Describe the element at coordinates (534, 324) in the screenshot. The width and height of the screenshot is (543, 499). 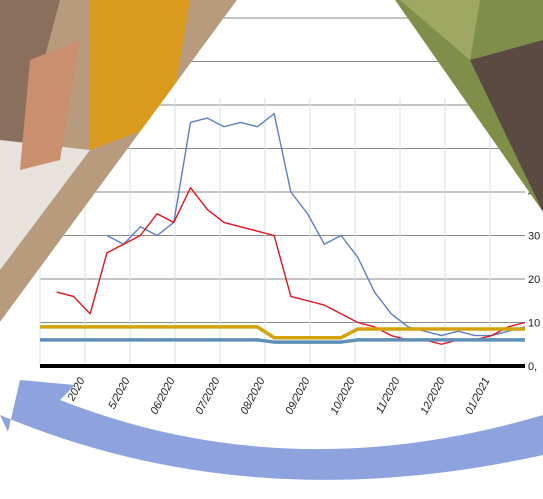
I see `y-tick-label: 10` at that location.